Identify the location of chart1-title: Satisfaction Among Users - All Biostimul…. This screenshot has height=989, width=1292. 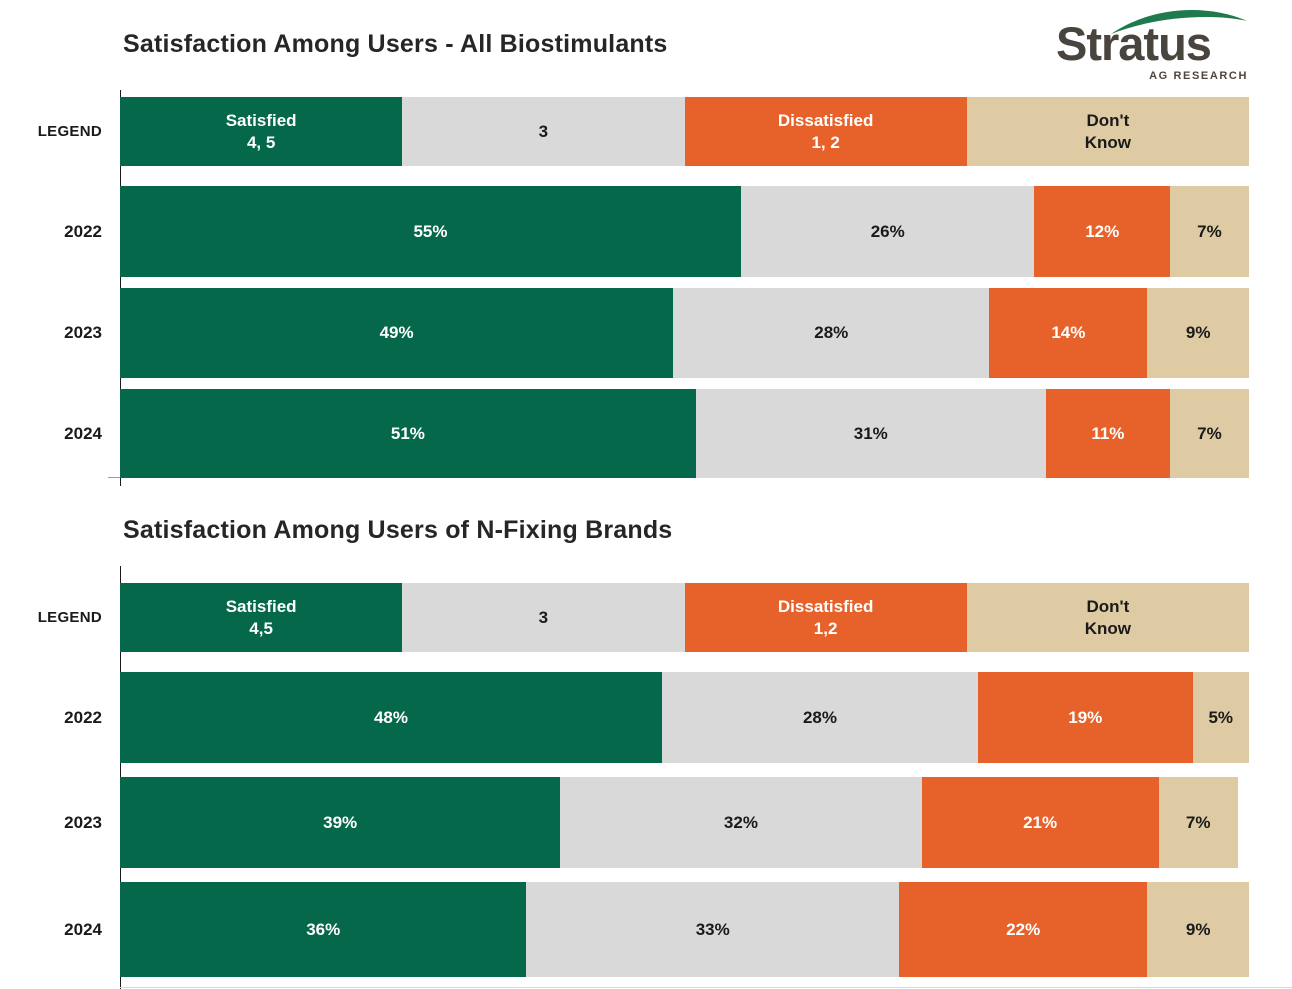
(395, 44).